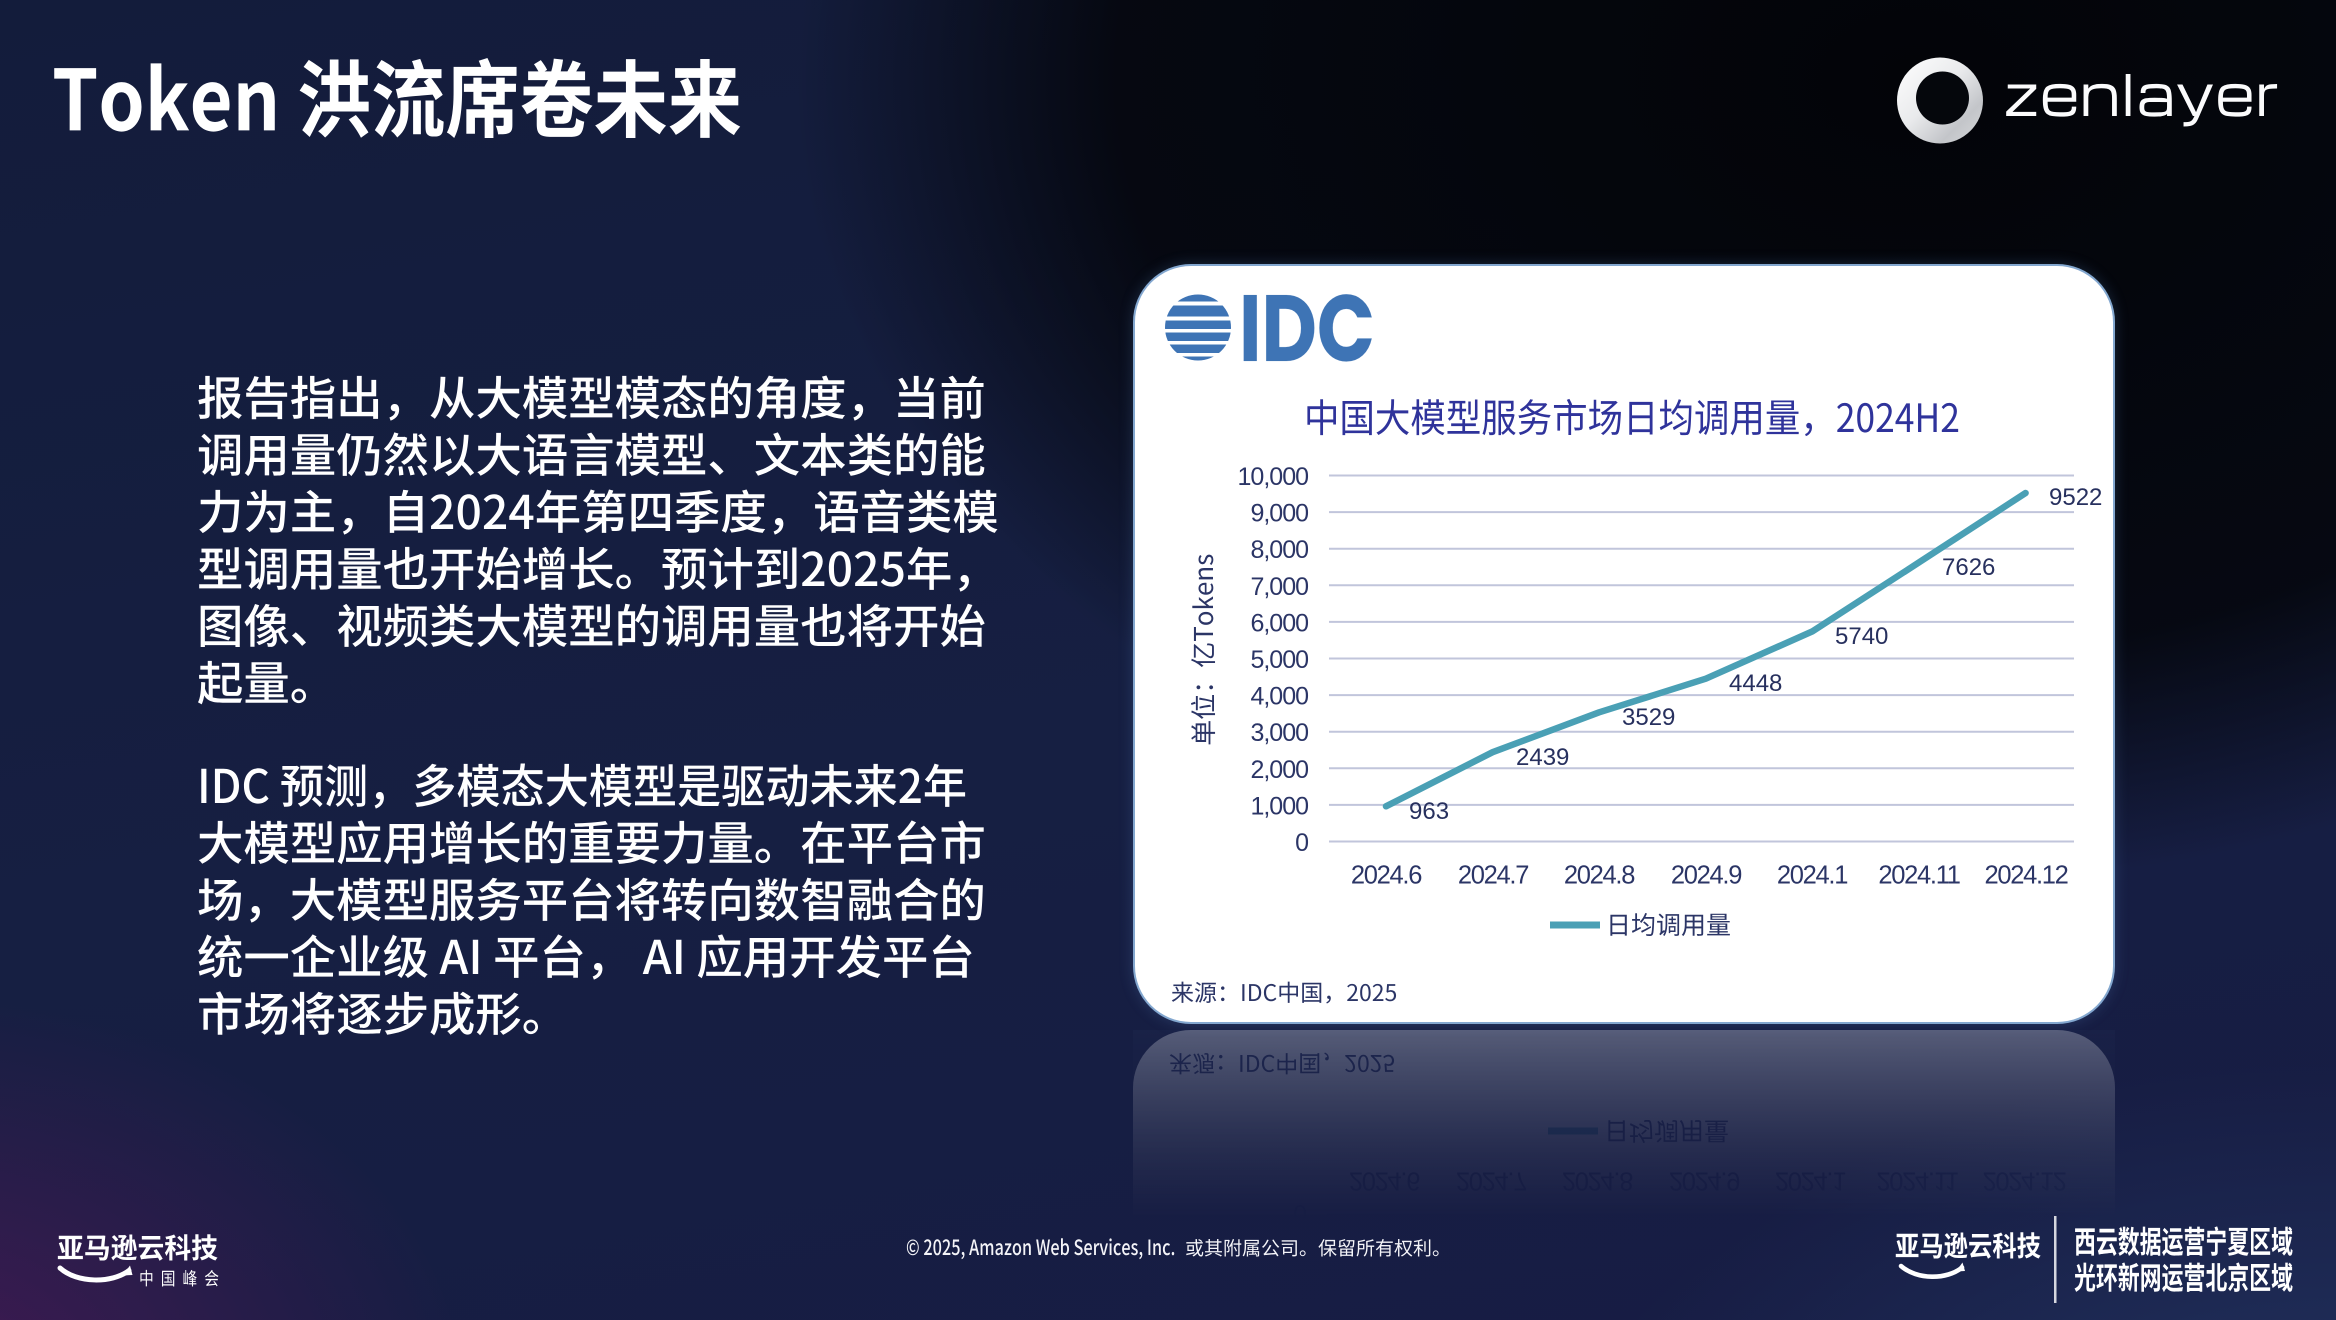  Describe the element at coordinates (1648, 717) in the screenshot. I see `svg-text: 3529` at that location.